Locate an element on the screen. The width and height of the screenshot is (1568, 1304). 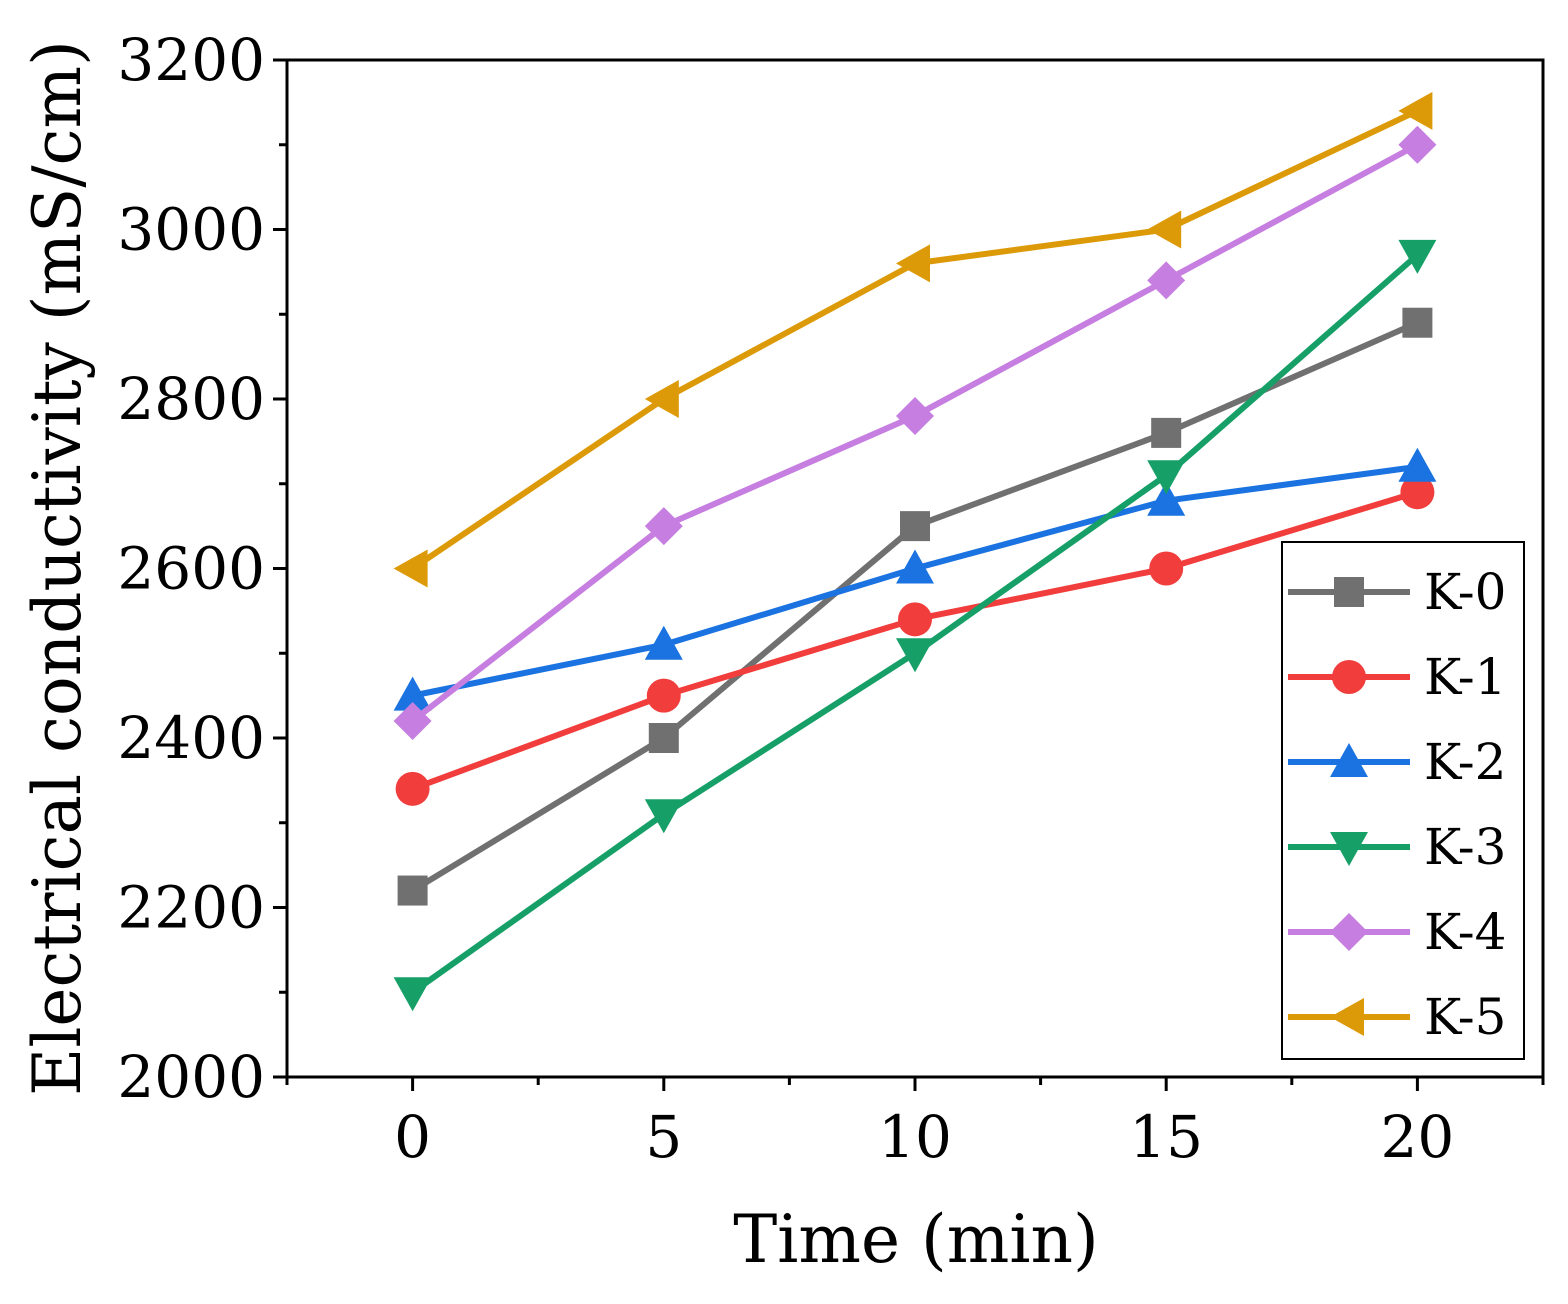
legend-item: K-1 is located at coordinates (1397, 677).